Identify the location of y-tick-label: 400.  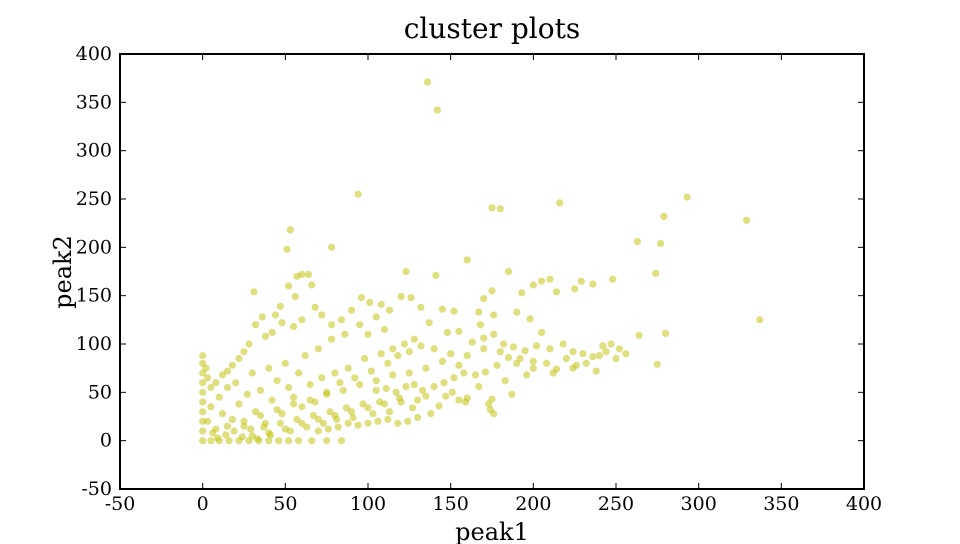
(94, 54).